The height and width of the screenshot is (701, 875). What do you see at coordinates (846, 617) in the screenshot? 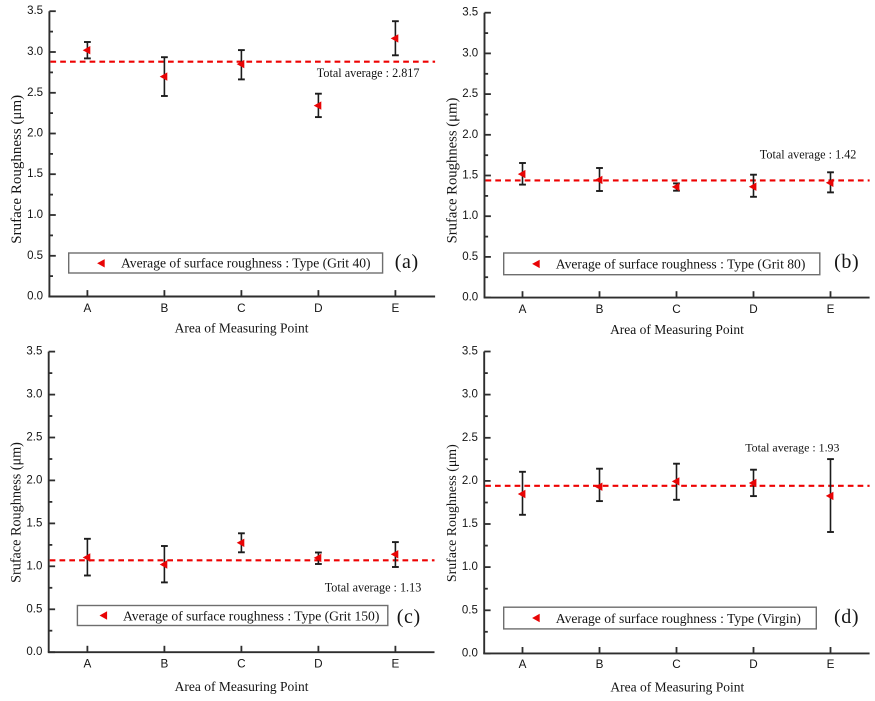
I see `svg-text: (d)` at bounding box center [846, 617].